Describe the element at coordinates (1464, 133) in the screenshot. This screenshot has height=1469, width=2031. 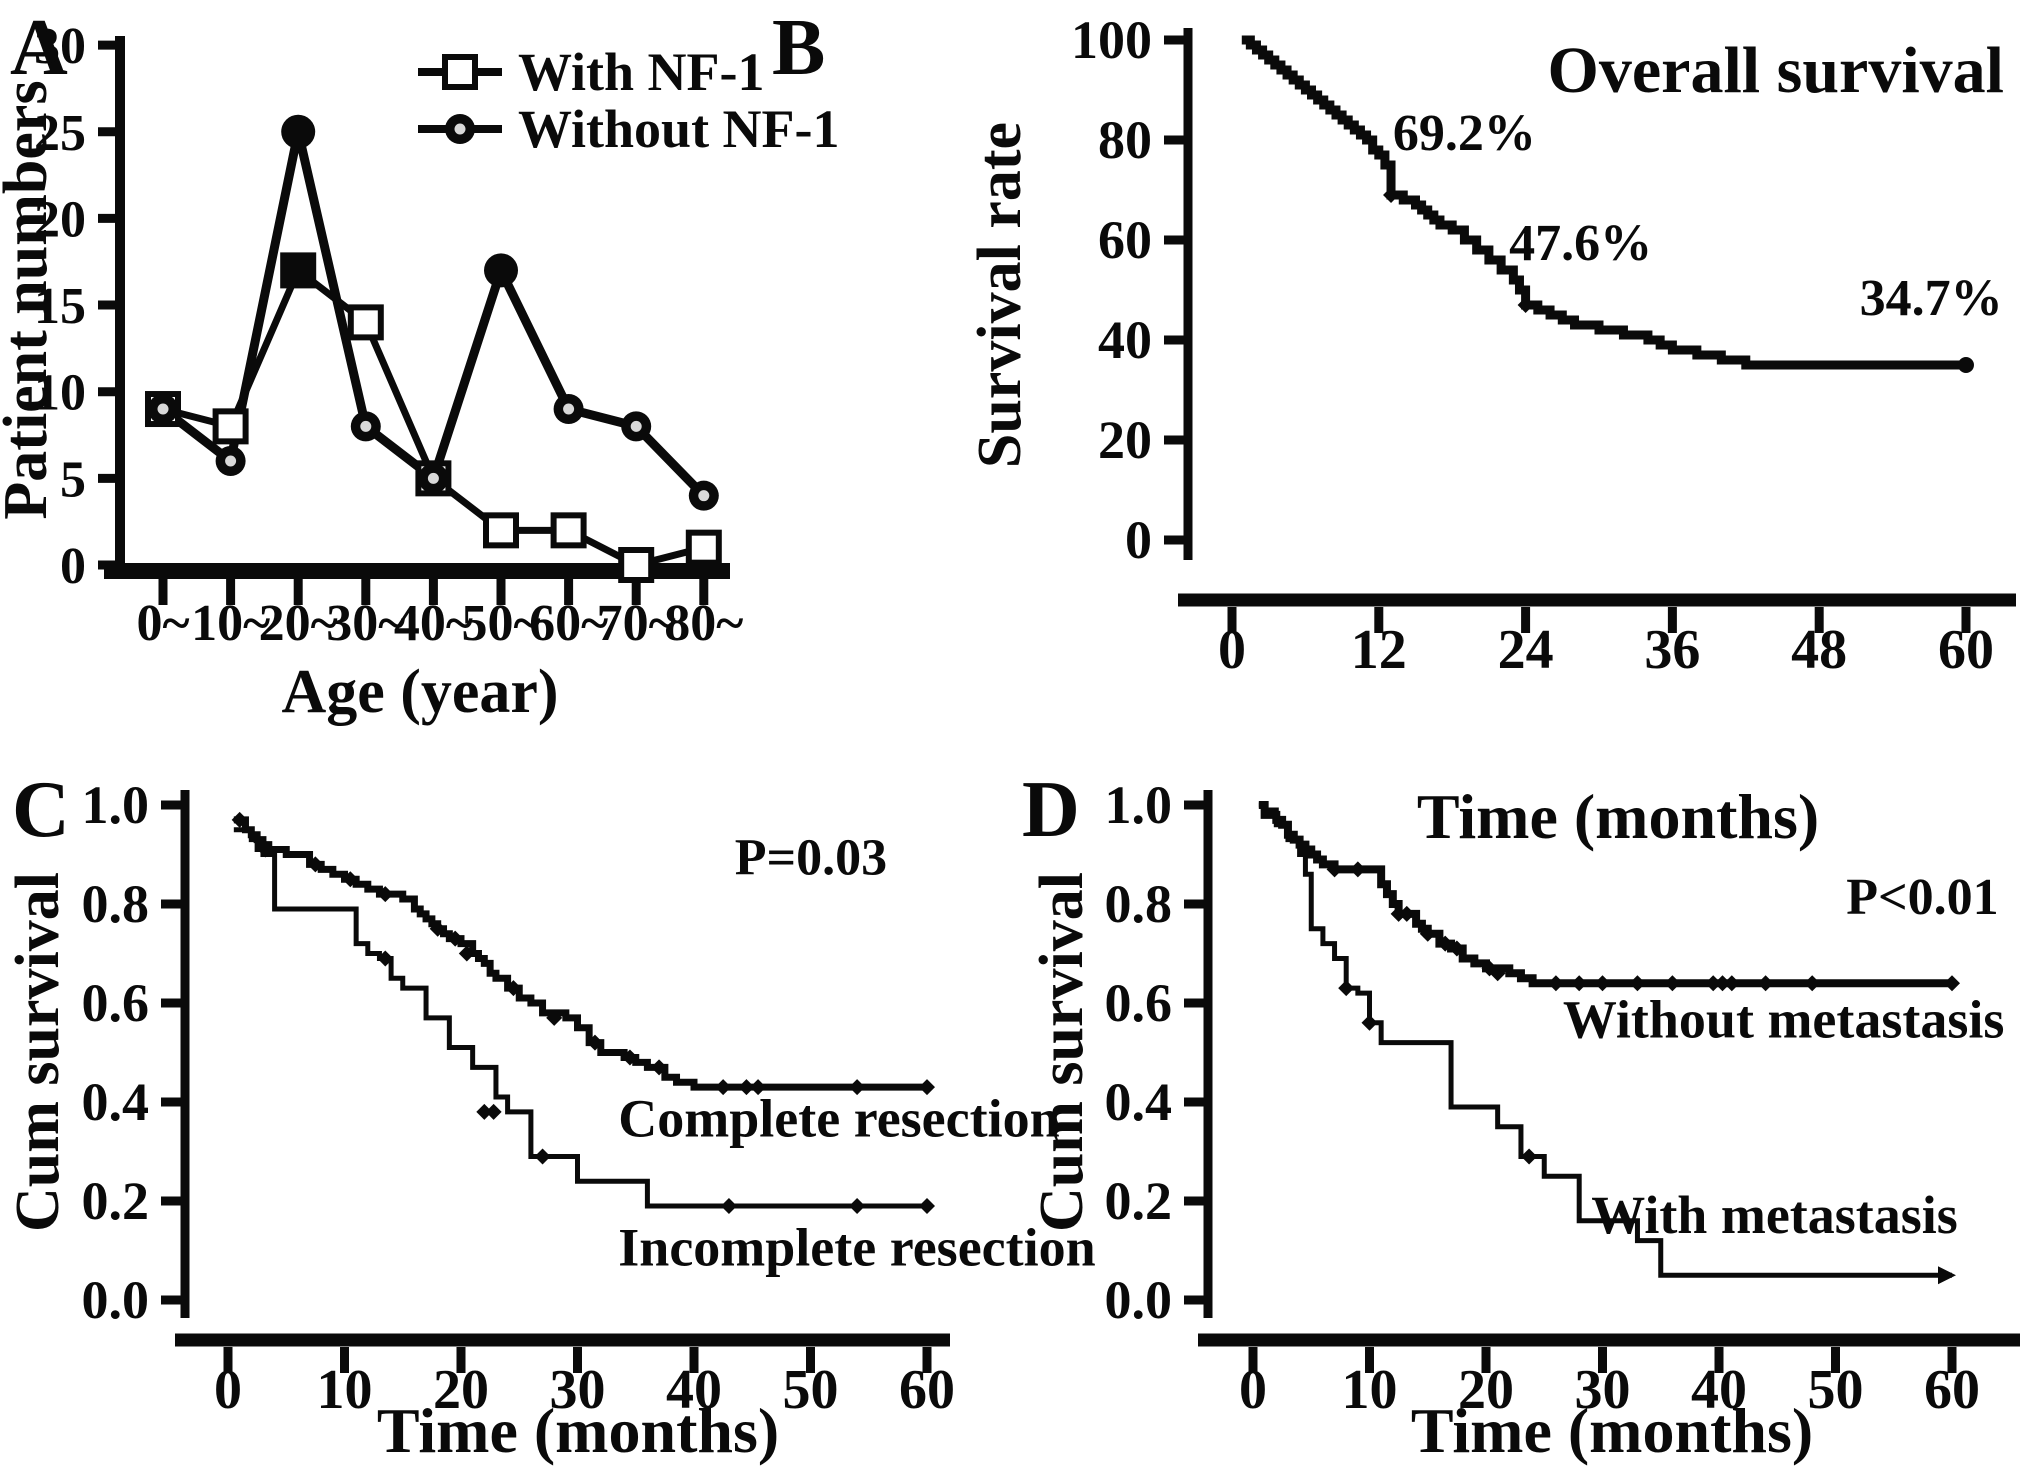
I see `annotation: 69.2%` at that location.